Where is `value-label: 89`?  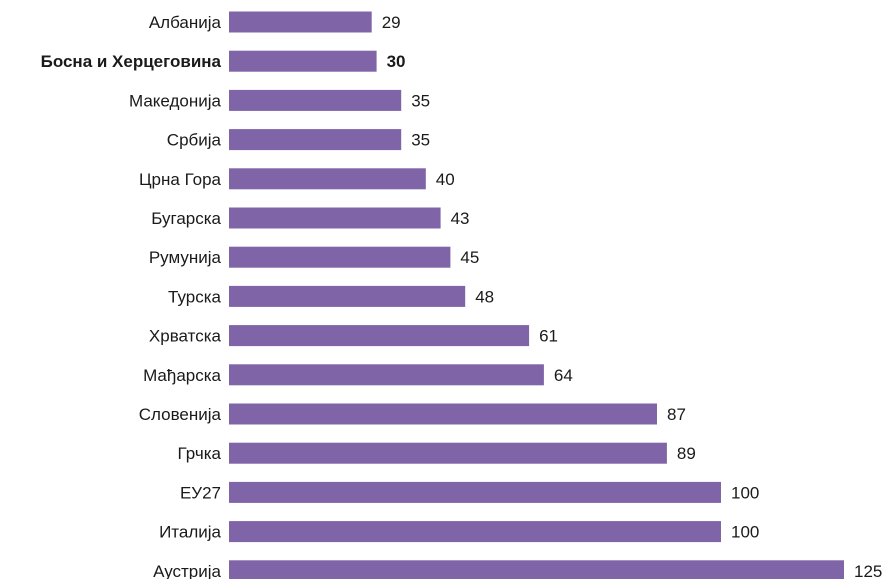 value-label: 89 is located at coordinates (686, 453).